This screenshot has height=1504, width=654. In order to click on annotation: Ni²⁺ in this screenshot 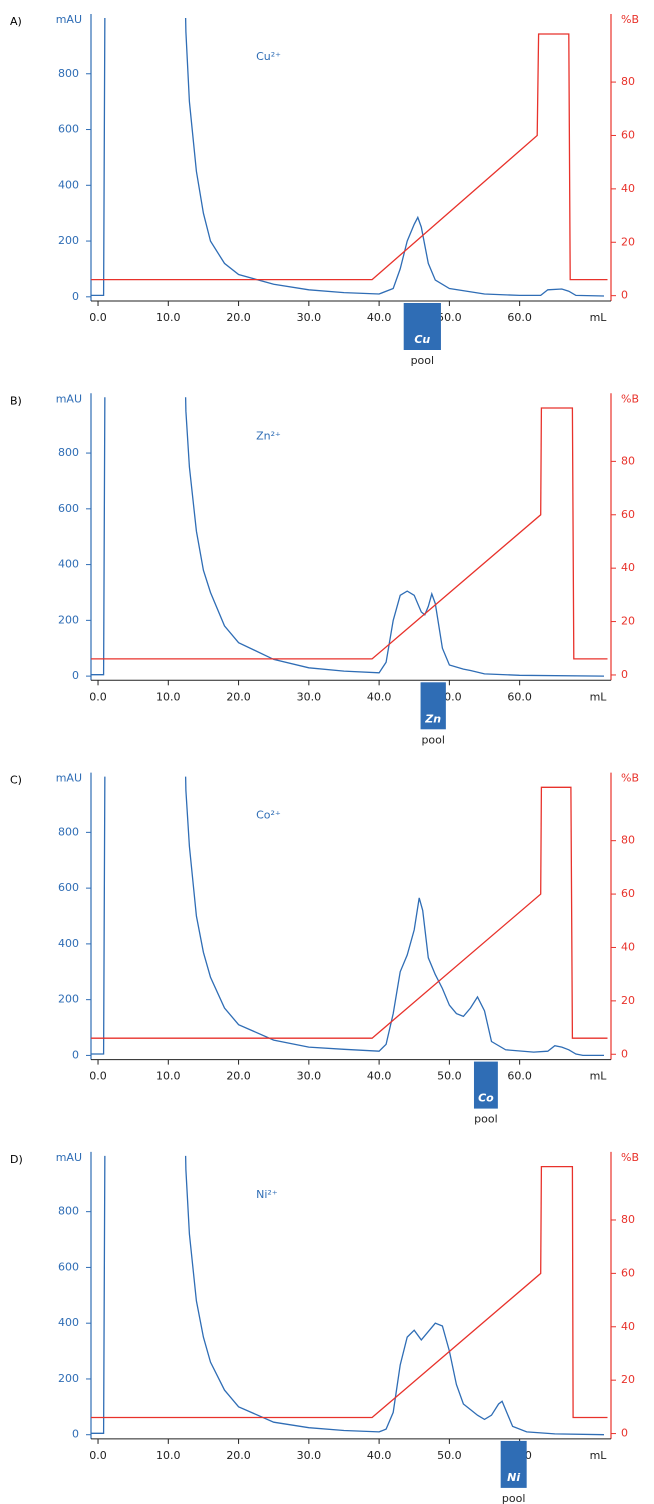, I will do `click(267, 1194)`.